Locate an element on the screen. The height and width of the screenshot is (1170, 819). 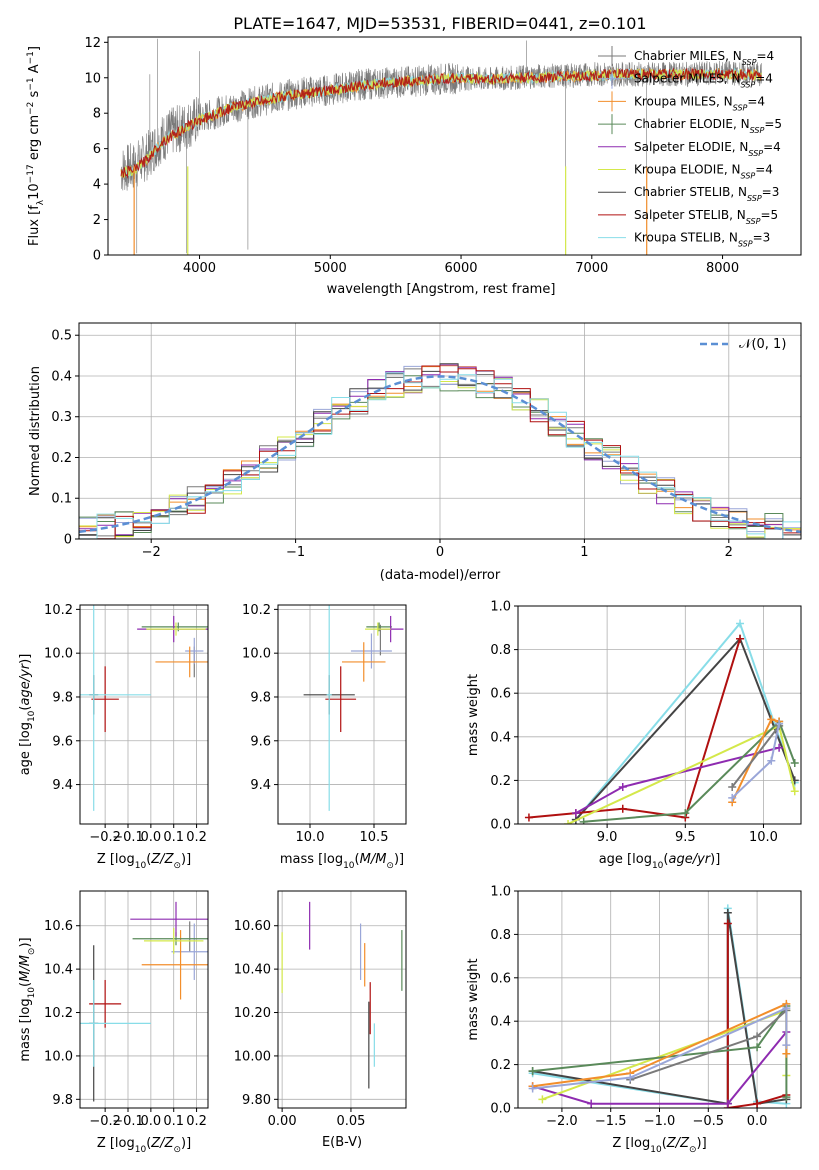
y-axis-label: age [log10(age/yr)] is located at coordinates (27, 715).